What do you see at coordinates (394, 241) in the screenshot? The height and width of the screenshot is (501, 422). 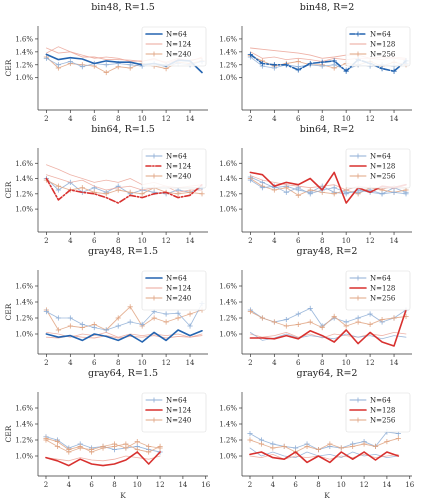 I see `x-tick-label: 14` at bounding box center [394, 241].